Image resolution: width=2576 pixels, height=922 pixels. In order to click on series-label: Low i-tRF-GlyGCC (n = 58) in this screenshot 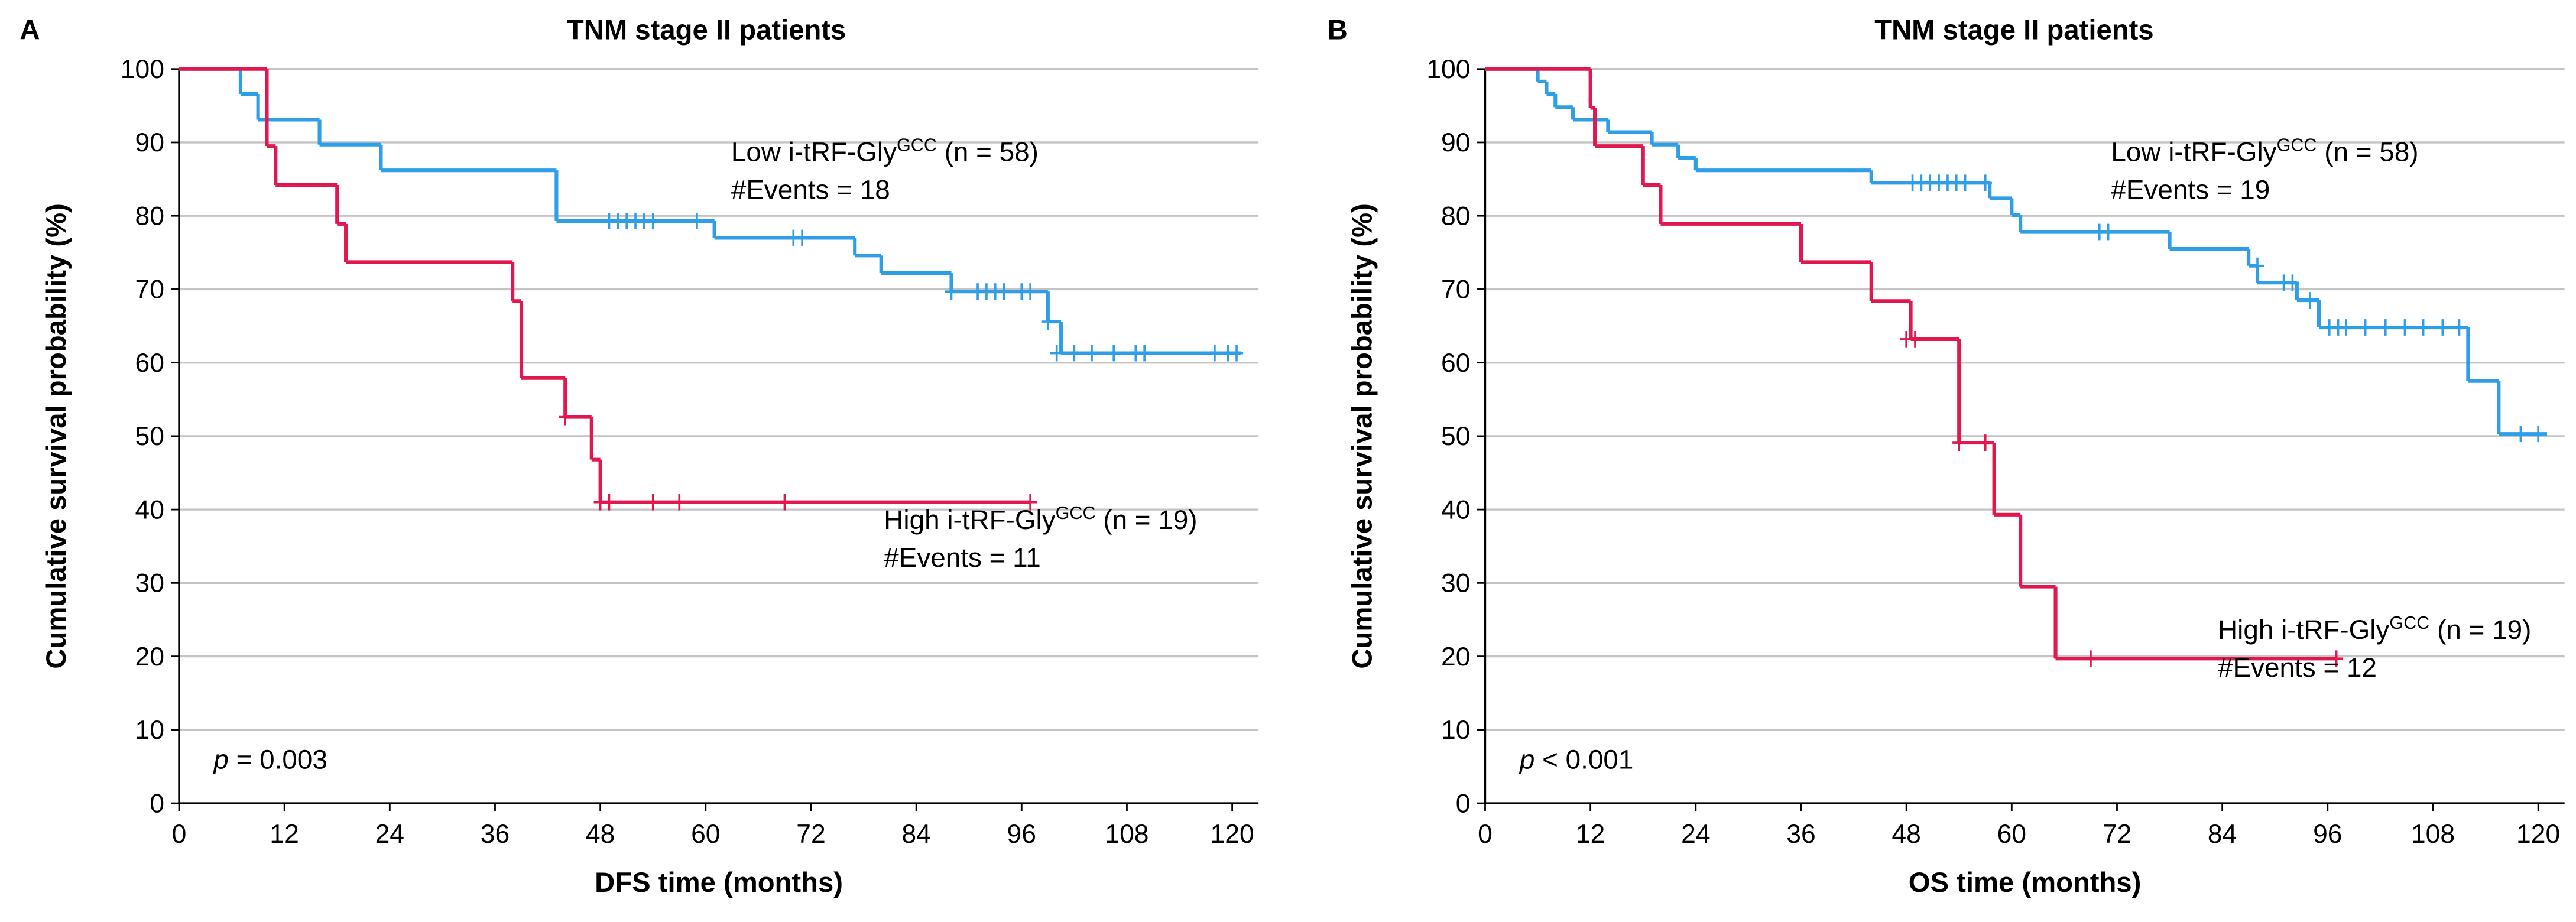, I will do `click(2264, 151)`.